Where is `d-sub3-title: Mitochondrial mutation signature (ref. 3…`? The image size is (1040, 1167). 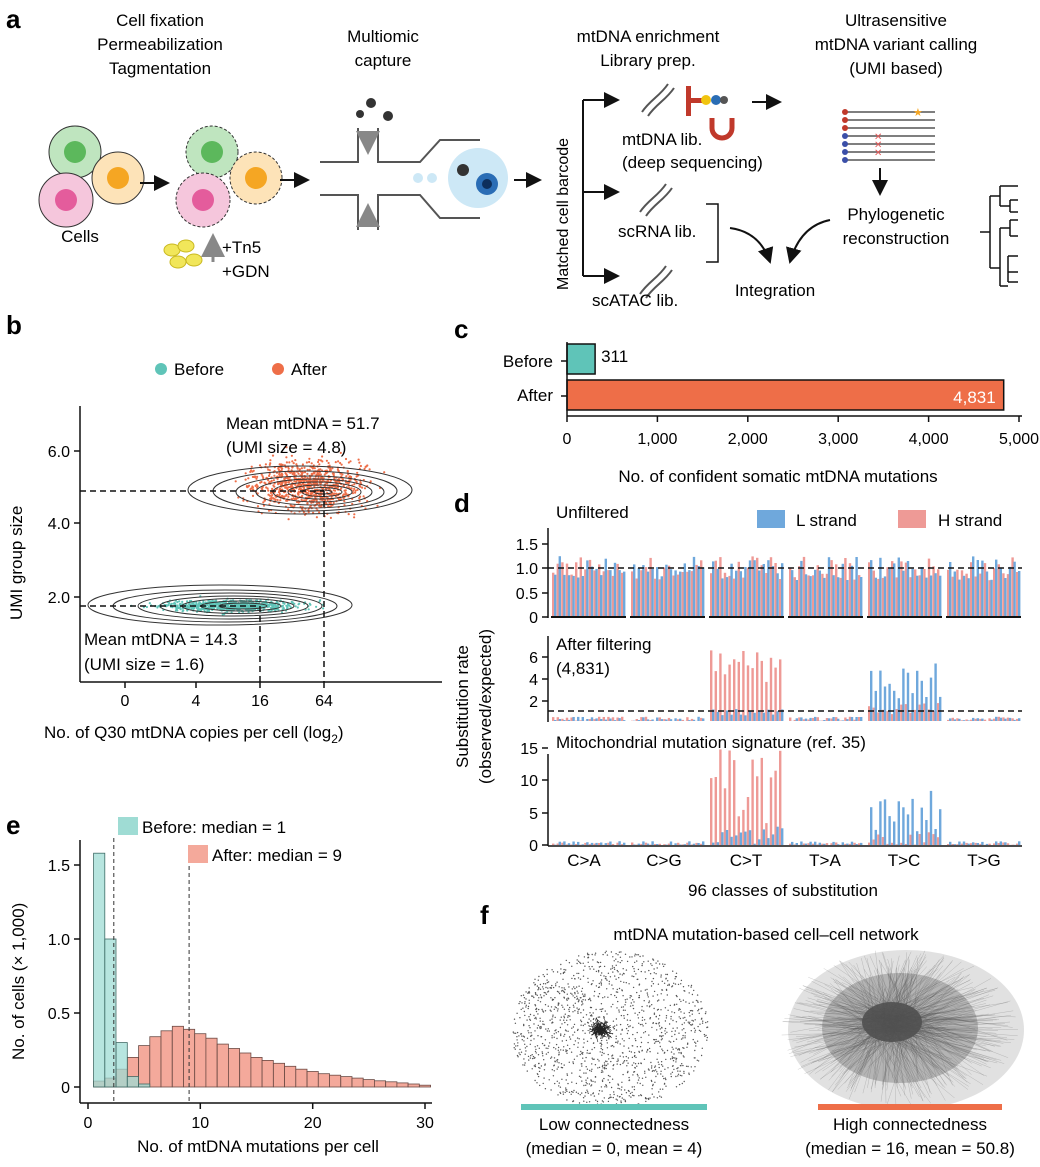 d-sub3-title: Mitochondrial mutation signature (ref. 3… is located at coordinates (711, 742).